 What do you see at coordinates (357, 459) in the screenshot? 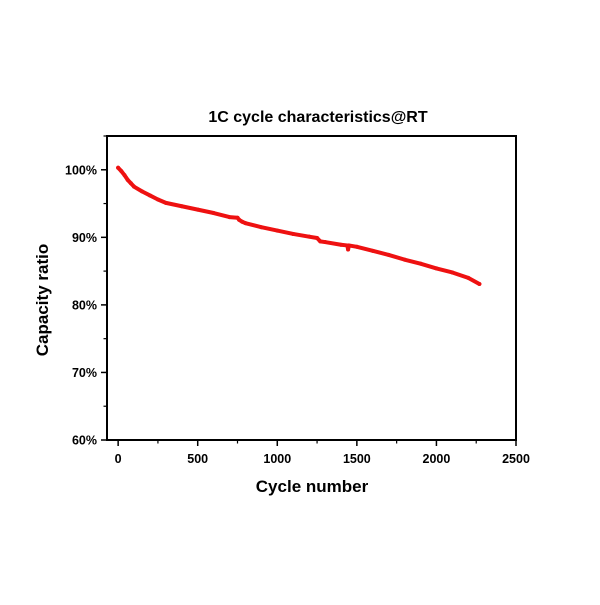
I see `x-tick-label: 1500` at bounding box center [357, 459].